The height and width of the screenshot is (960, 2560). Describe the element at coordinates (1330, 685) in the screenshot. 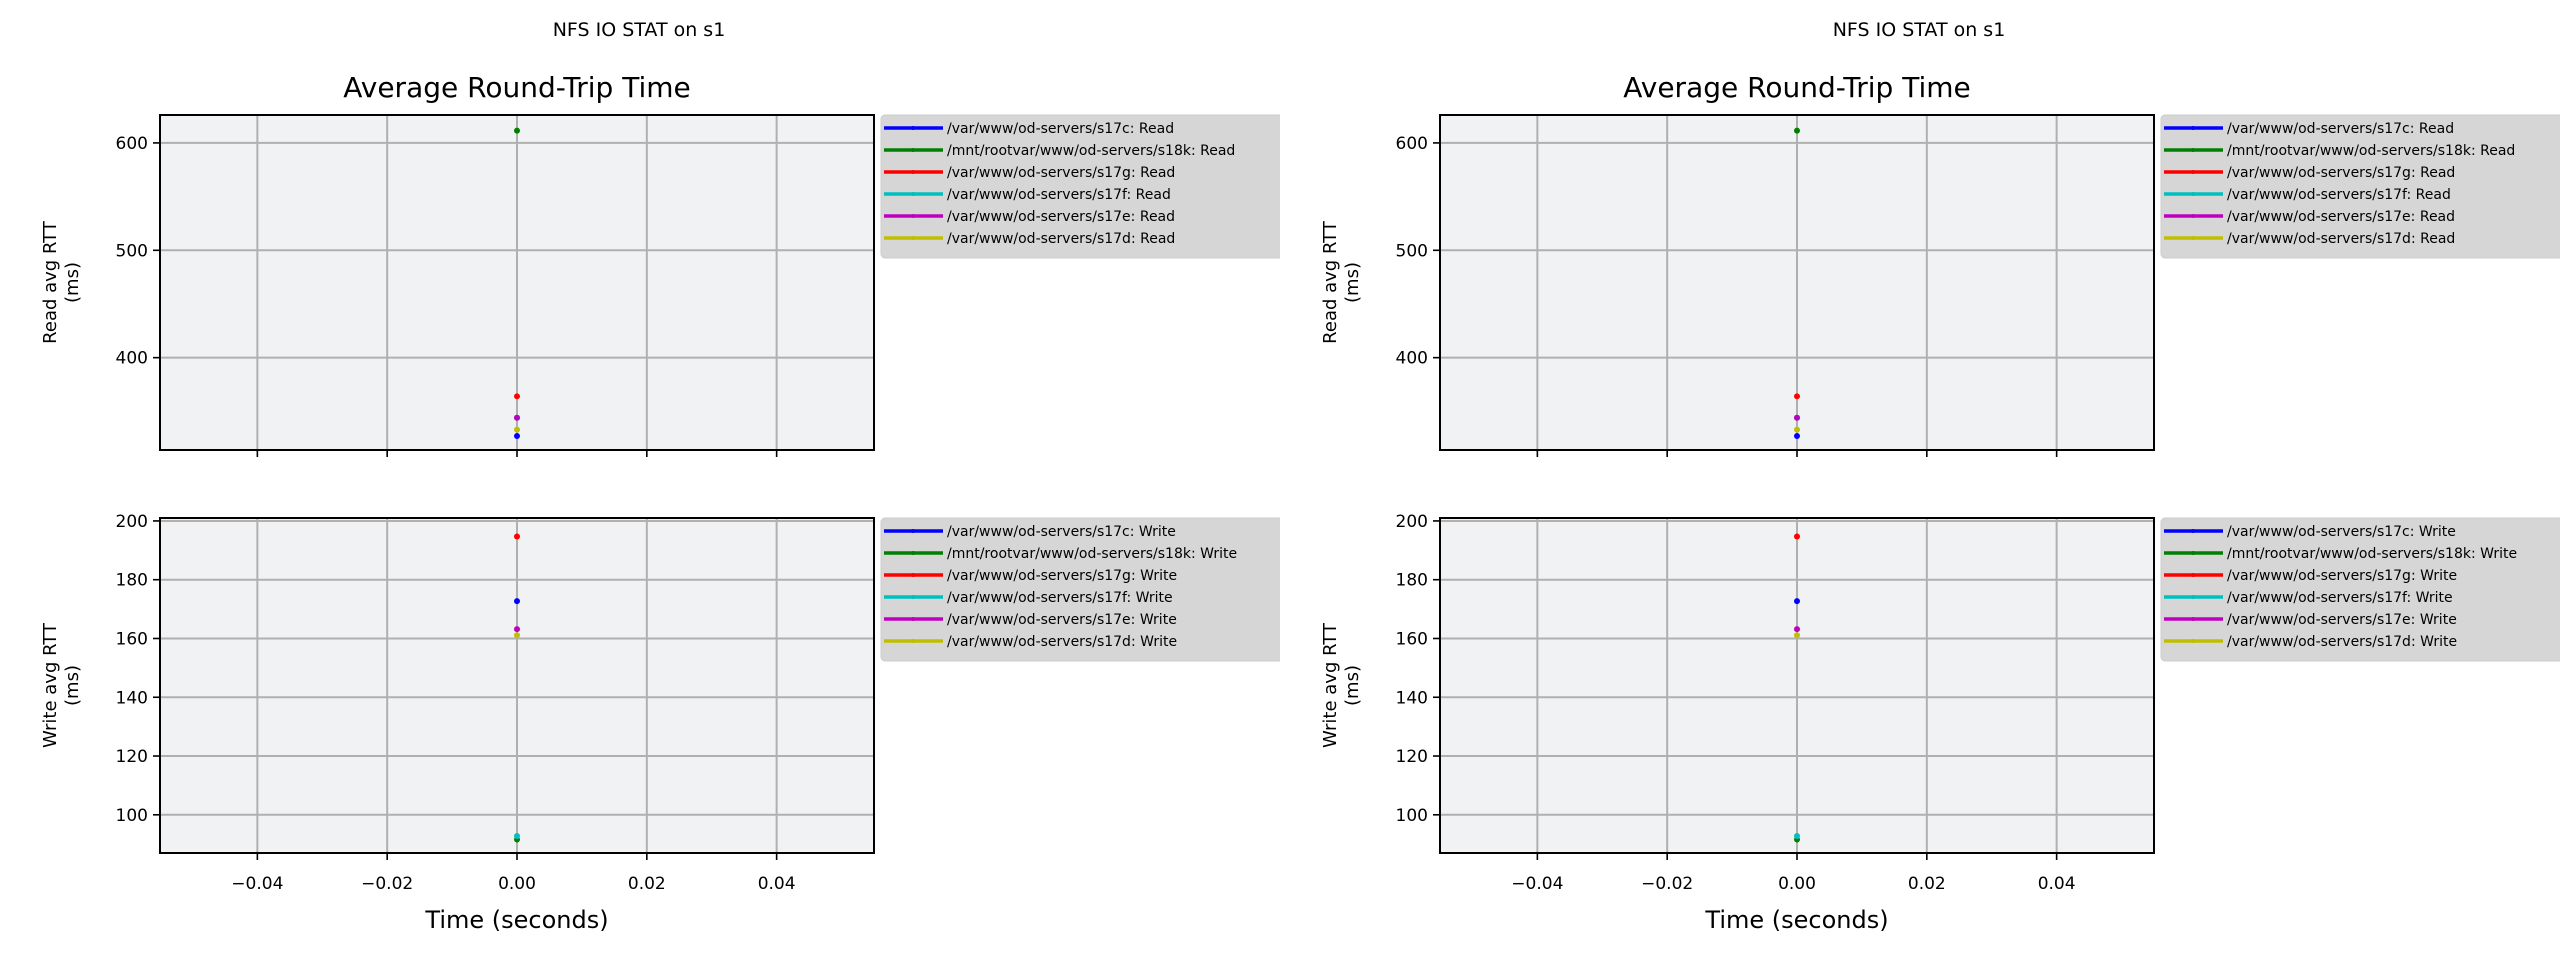

I see `y-axis-label-line: Write avg RTT` at that location.